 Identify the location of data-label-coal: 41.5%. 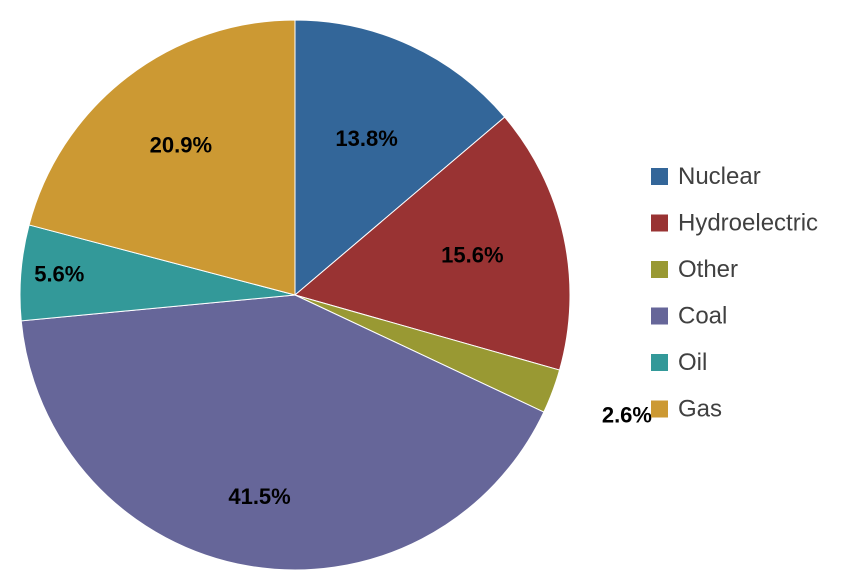
(259, 496).